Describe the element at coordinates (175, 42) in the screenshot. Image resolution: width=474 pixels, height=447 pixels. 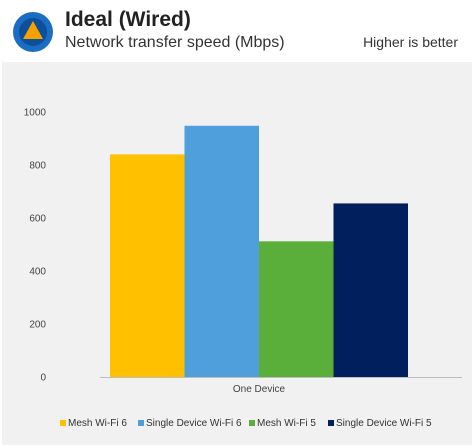
I see `chart-subtitle: Network transfer speed (Mbps)` at that location.